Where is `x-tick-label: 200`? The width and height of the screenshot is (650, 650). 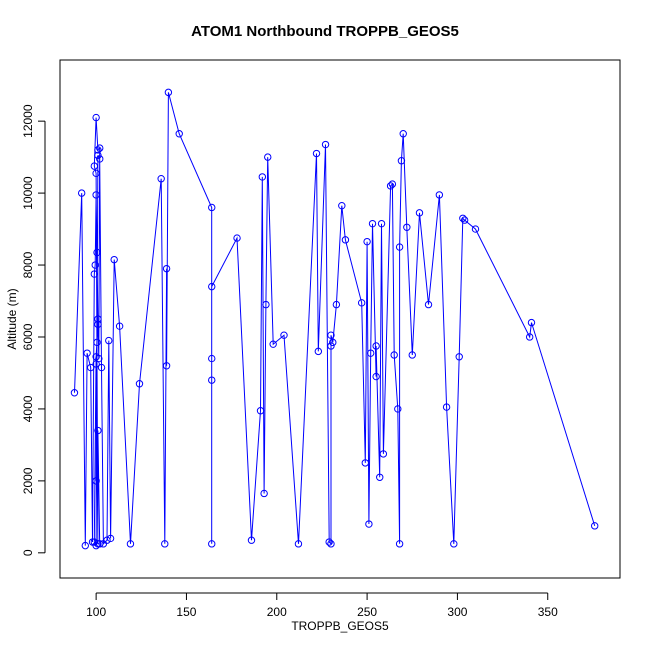
x-tick-label: 200 is located at coordinates (277, 612).